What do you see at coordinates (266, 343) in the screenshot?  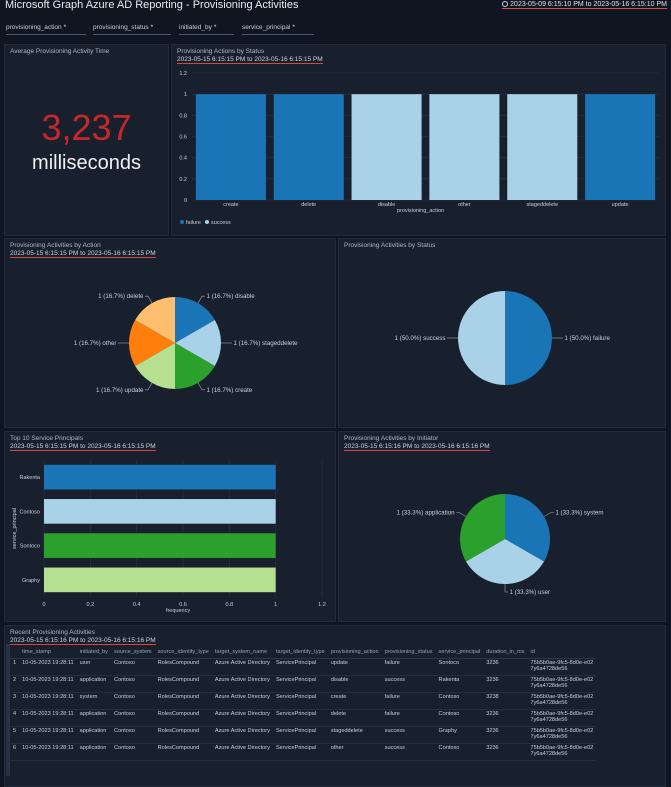 I see `pie-label-stageddelete: 1 (16.7%) stageddelete` at bounding box center [266, 343].